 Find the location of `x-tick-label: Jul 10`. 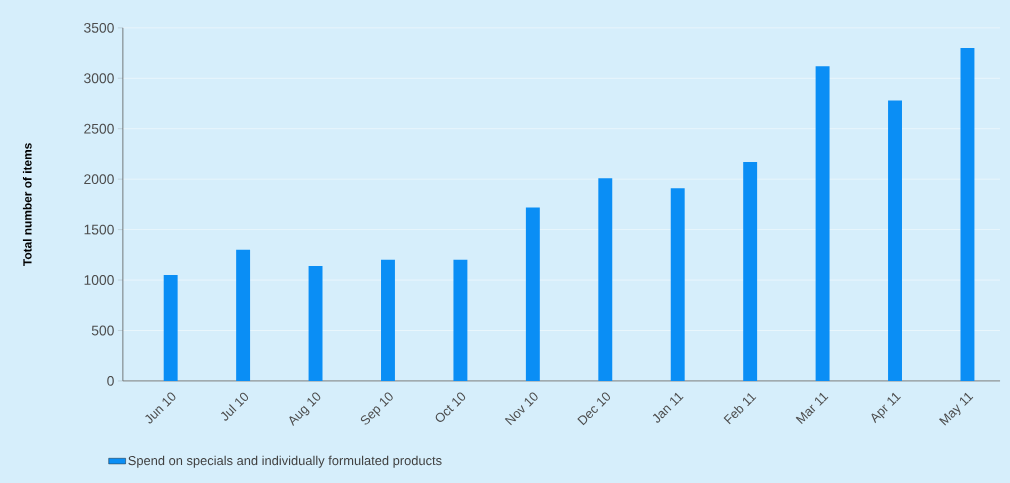

x-tick-label: Jul 10 is located at coordinates (234, 406).